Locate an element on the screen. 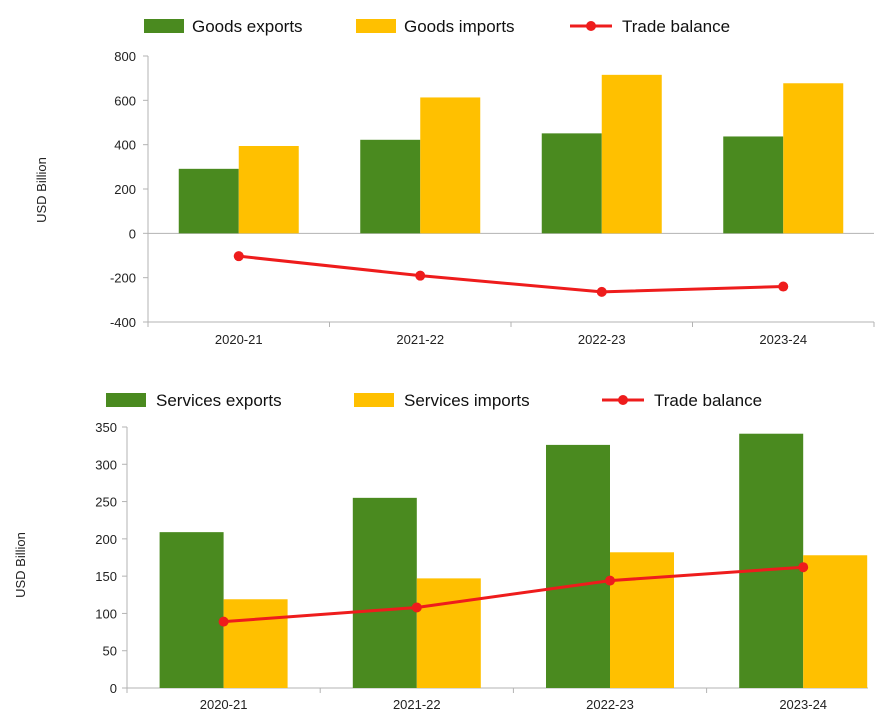  goods-x-tick-label: 2022-23 is located at coordinates (602, 339).